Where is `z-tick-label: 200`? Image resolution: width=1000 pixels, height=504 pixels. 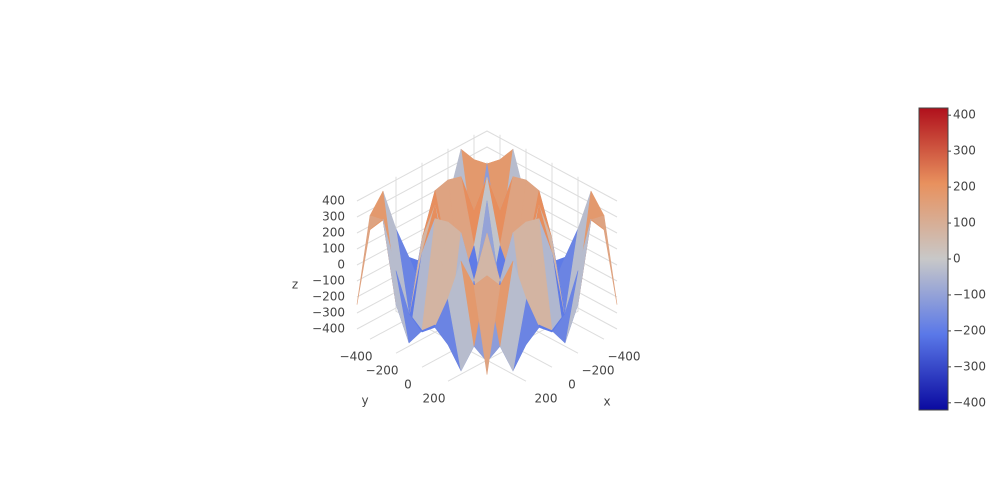
z-tick-label: 200 is located at coordinates (333, 233).